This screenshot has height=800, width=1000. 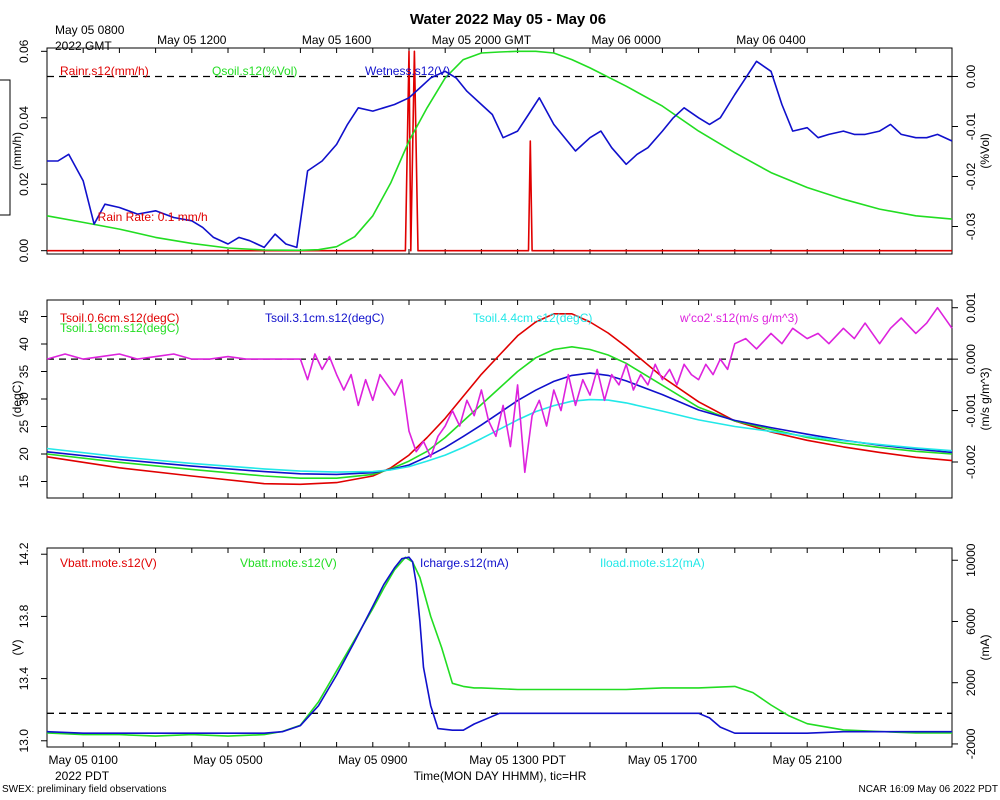 I want to click on bottom-axis-tick-label: May 05 0900, so click(x=373, y=760).